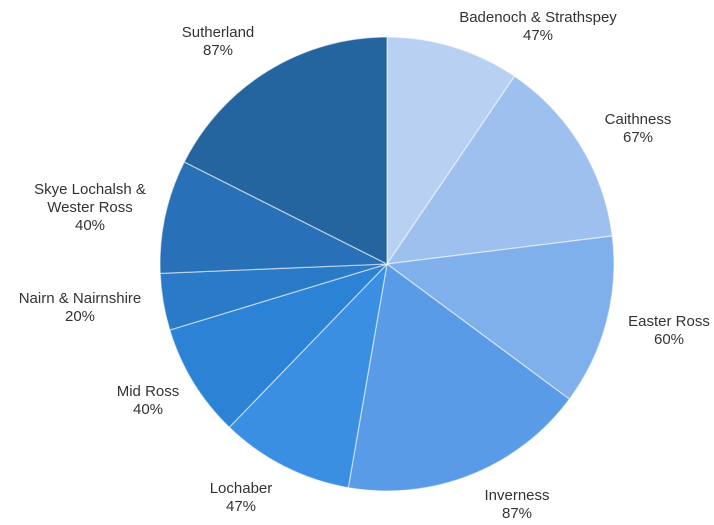  Describe the element at coordinates (500, 318) in the screenshot. I see `pie-slice-easter-ross` at that location.